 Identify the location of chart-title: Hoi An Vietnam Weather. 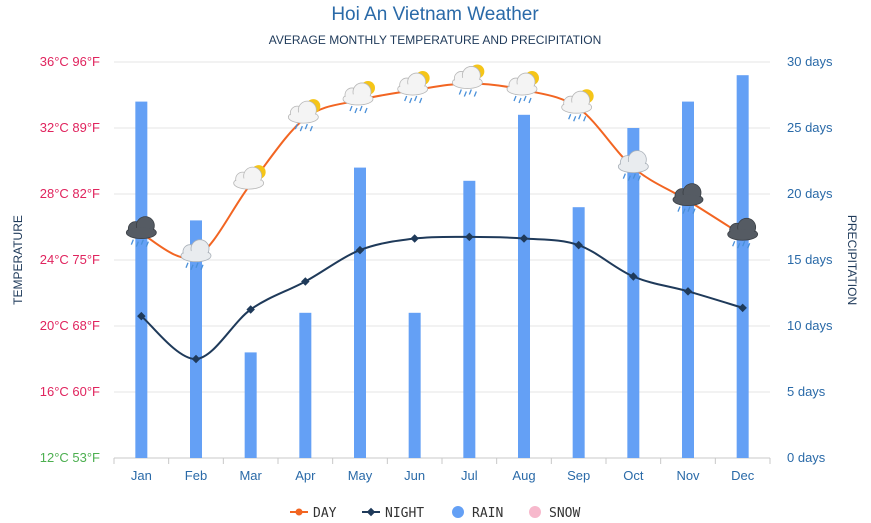
(435, 14).